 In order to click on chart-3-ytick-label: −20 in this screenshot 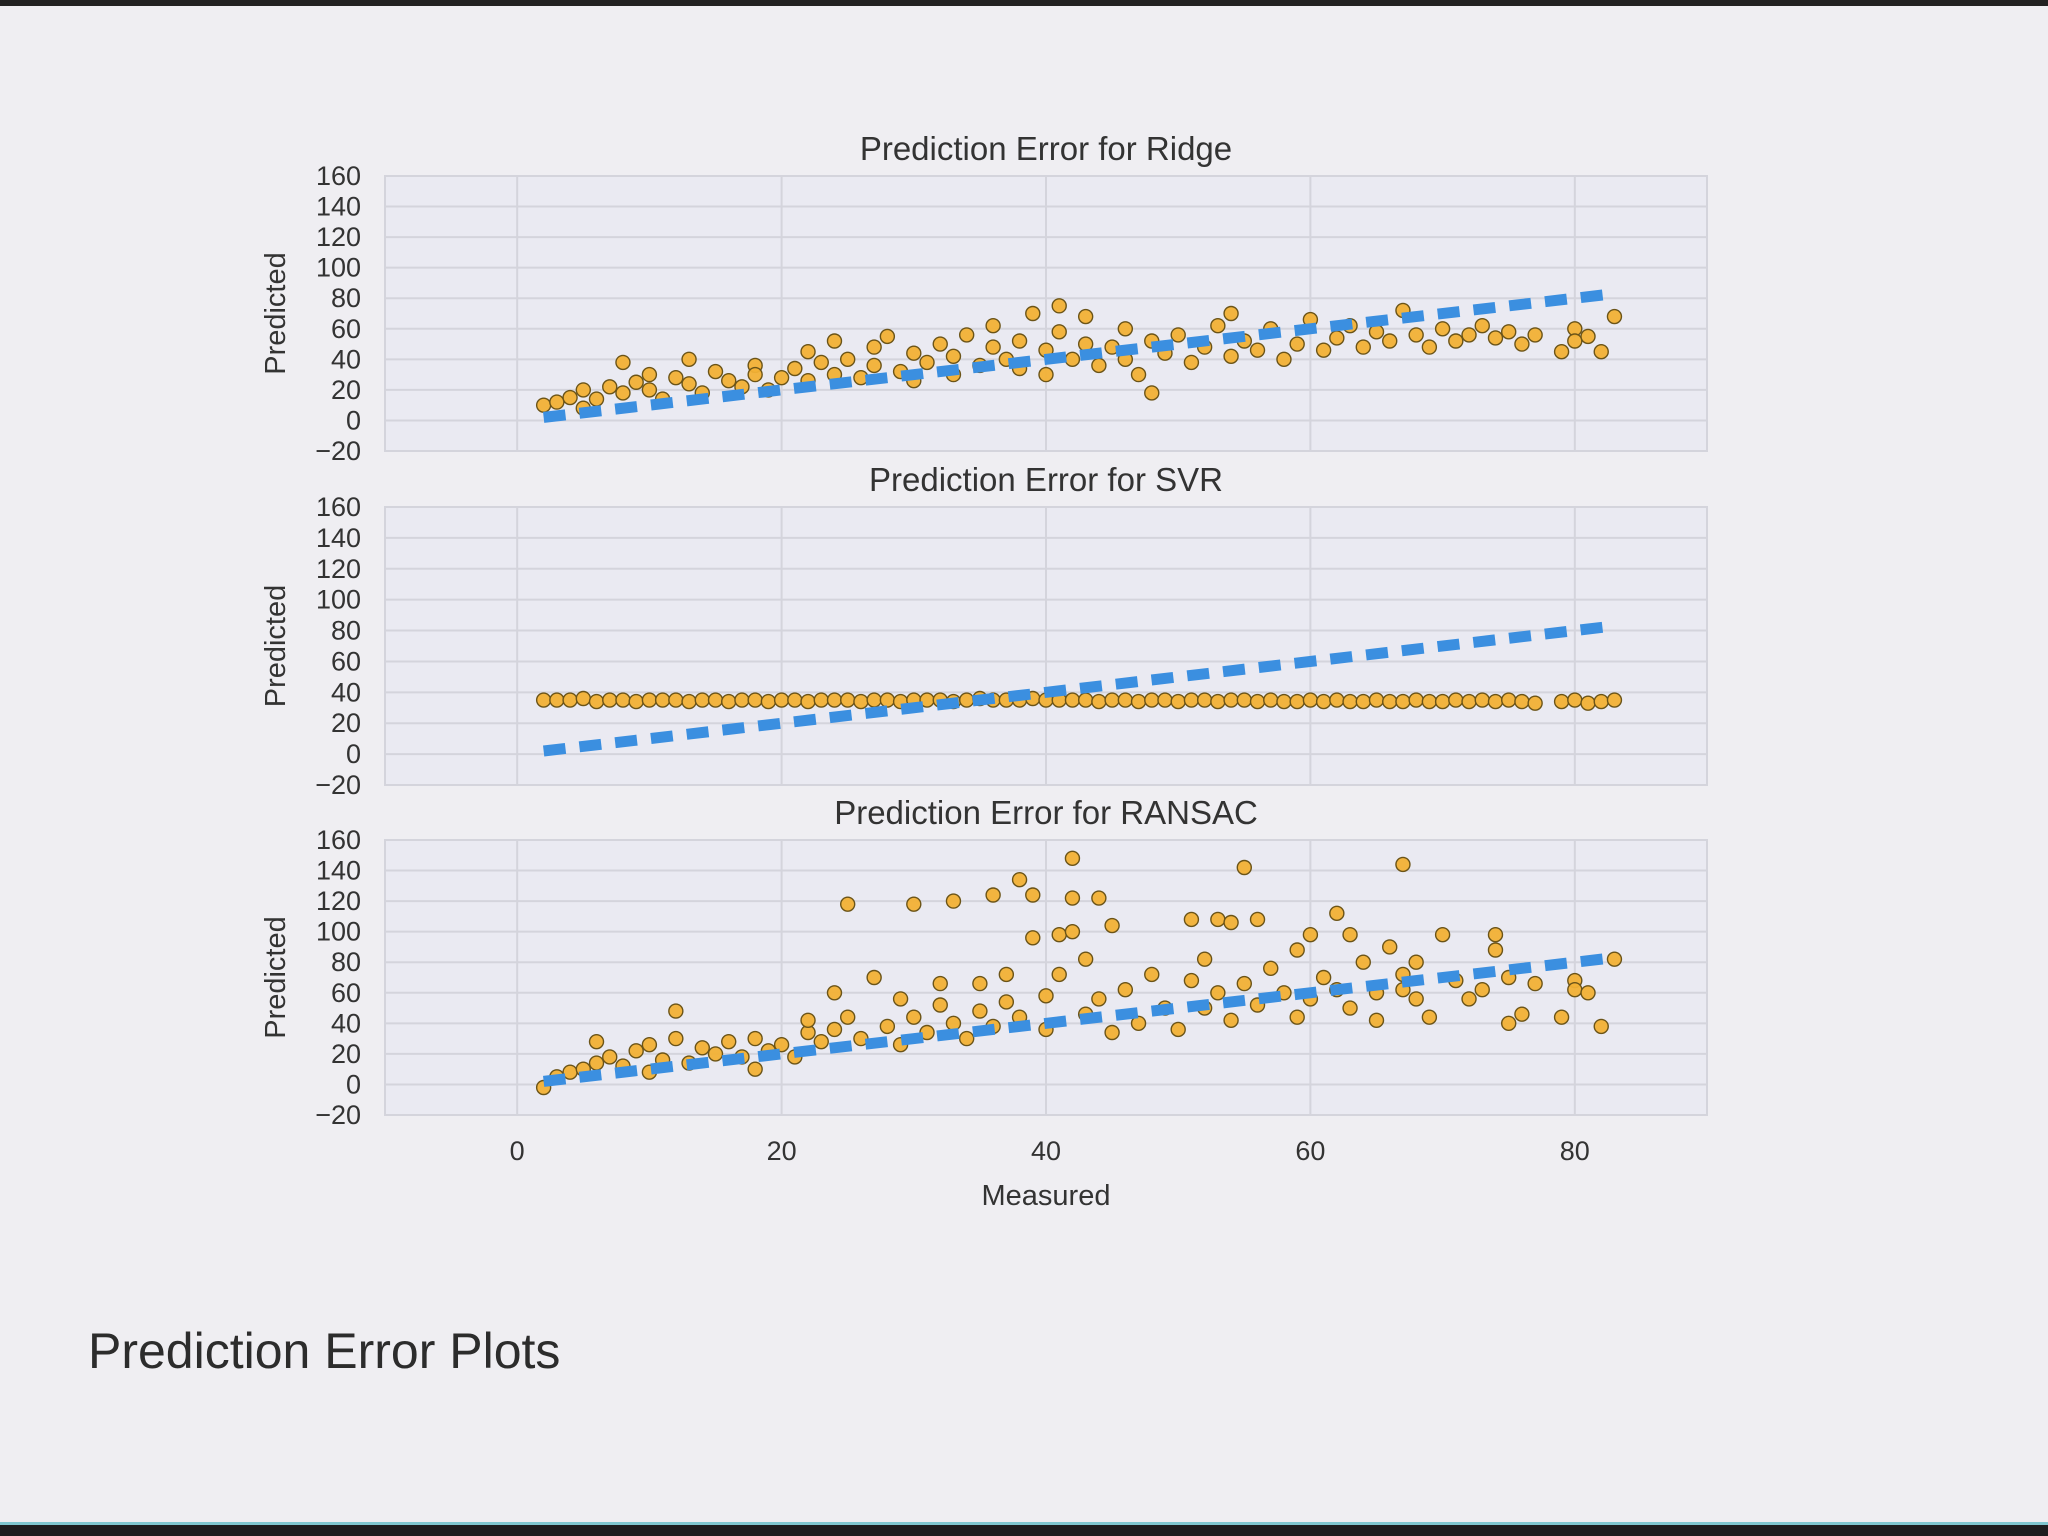, I will do `click(338, 1115)`.